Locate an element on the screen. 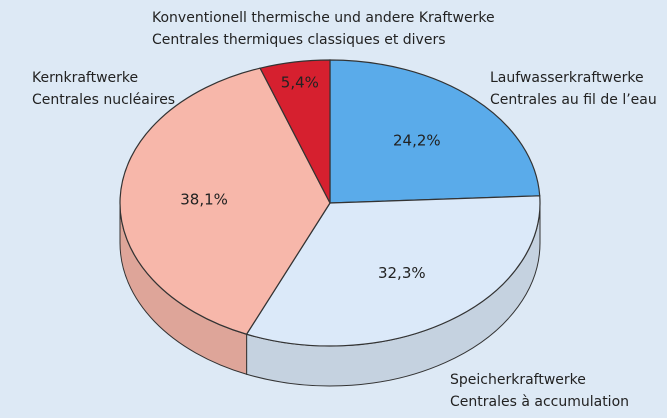 Image resolution: width=667 pixels, height=418 pixels. value-label: 38,1% is located at coordinates (204, 200).